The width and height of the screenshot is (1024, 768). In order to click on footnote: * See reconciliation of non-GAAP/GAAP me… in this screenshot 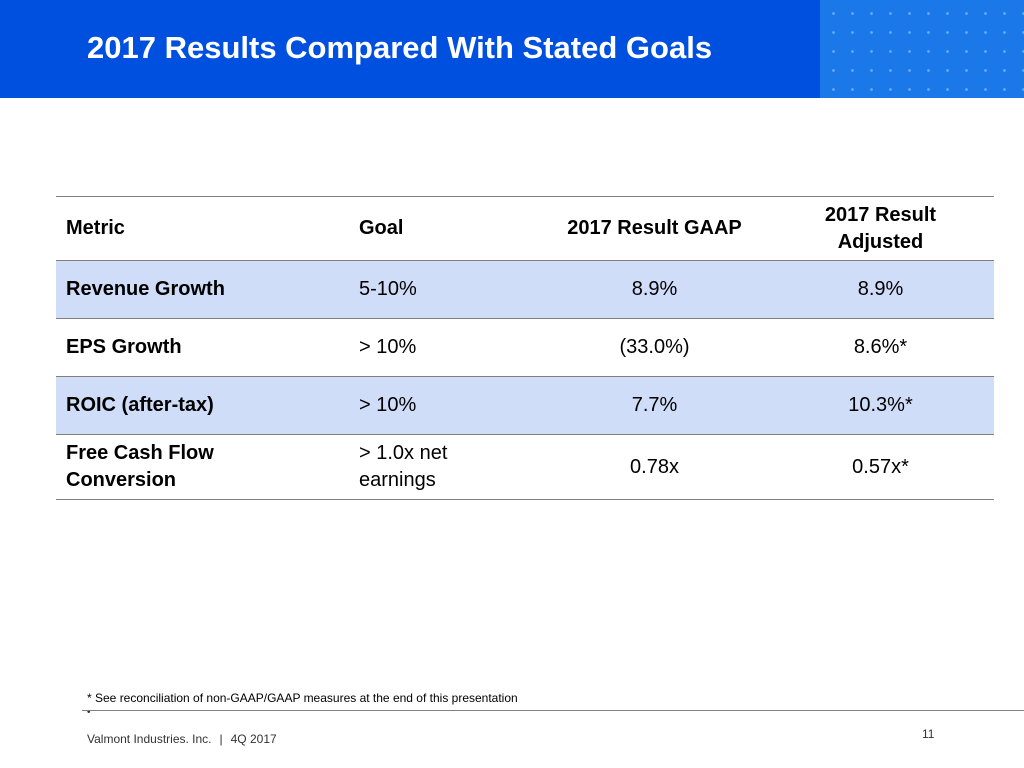, I will do `click(302, 698)`.